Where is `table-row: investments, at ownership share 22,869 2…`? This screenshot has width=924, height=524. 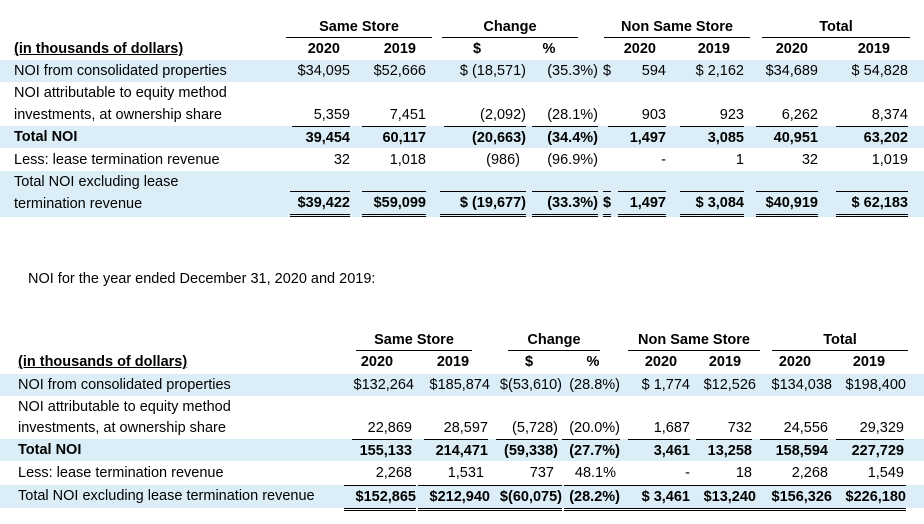
table-row: investments, at ownership share 22,869 2… is located at coordinates (462, 428).